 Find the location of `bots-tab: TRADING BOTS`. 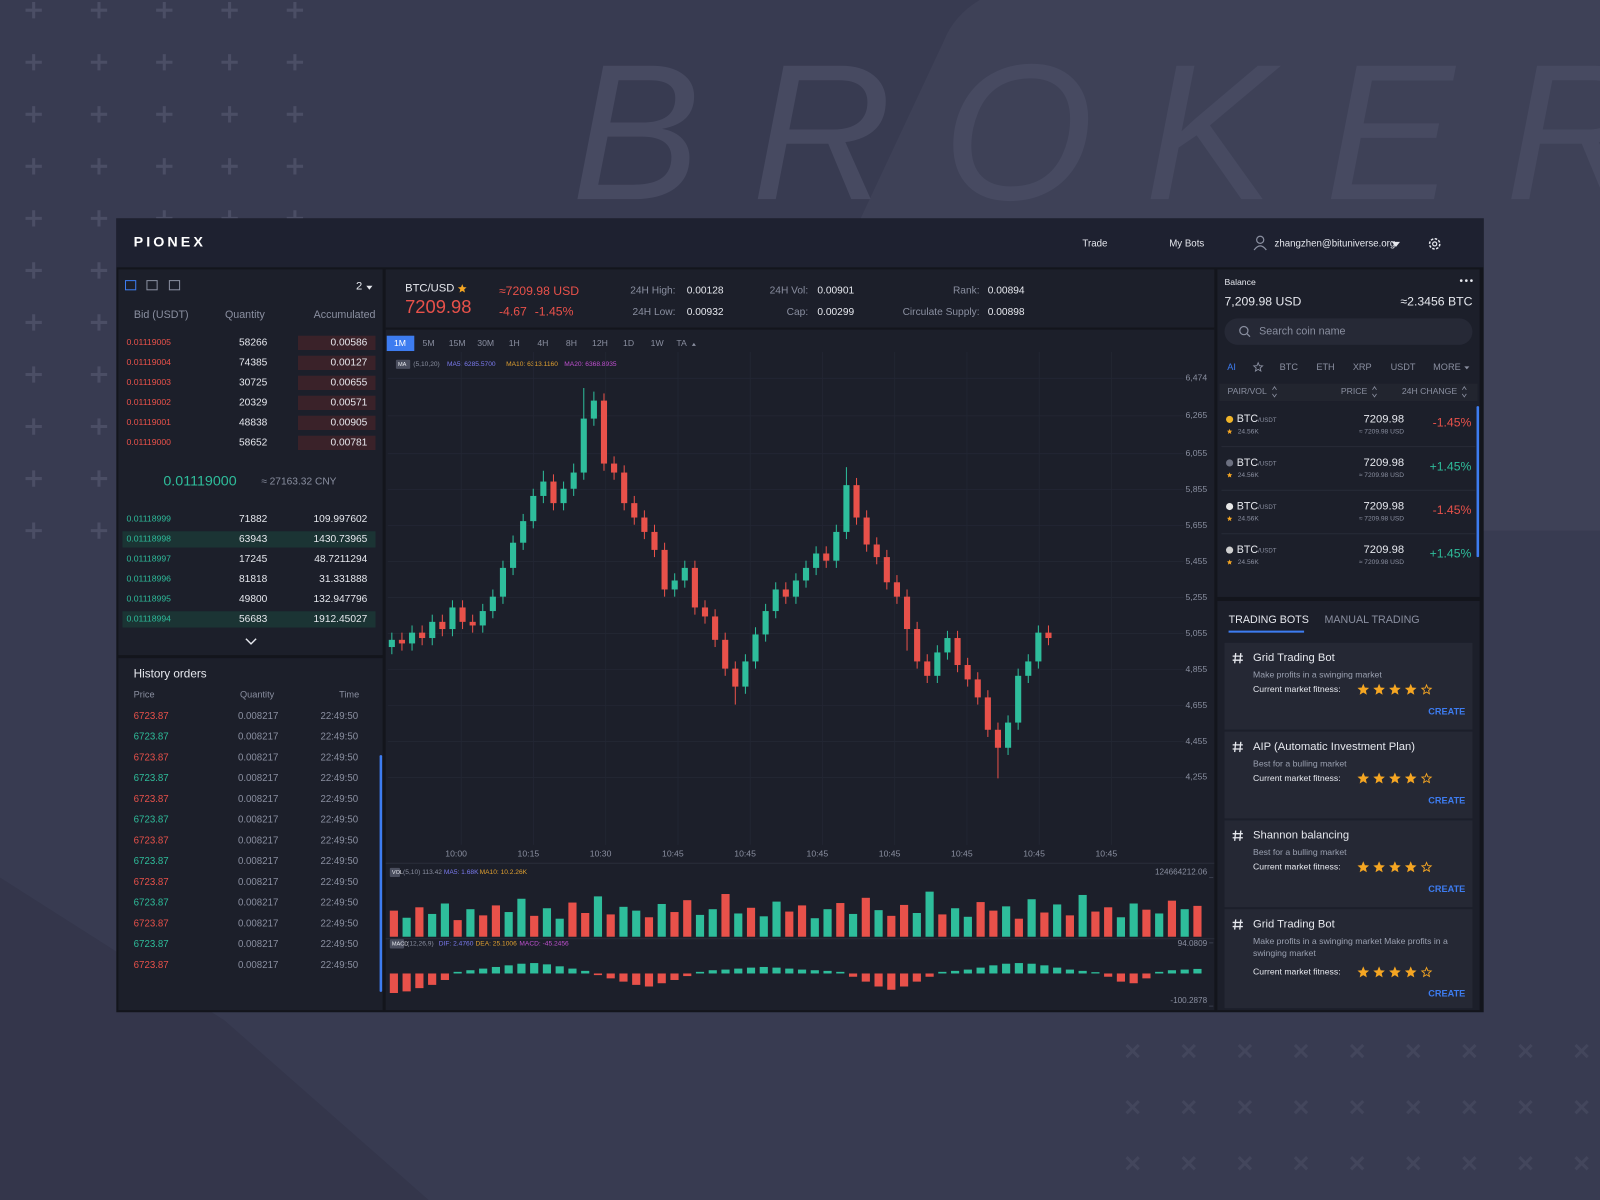

bots-tab: TRADING BOTS is located at coordinates (1269, 620).